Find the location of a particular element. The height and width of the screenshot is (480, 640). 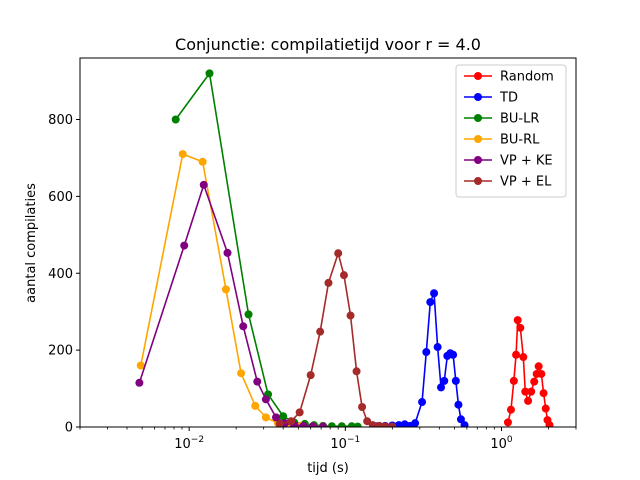

legend-marker-bu-lr is located at coordinates (478, 118).